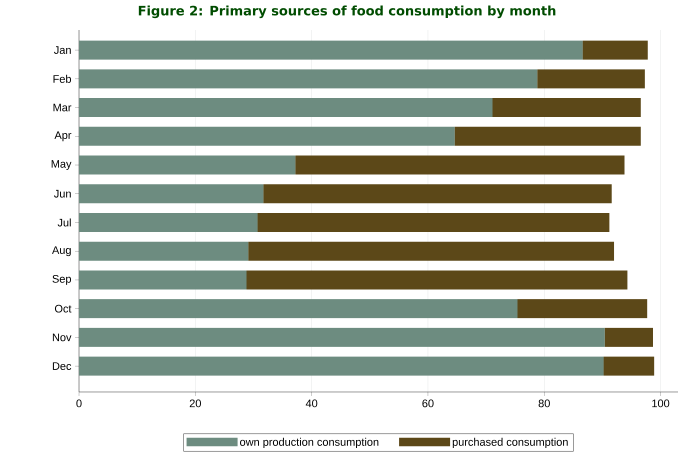 Image resolution: width=694 pixels, height=466 pixels. Describe the element at coordinates (62, 338) in the screenshot. I see `y-tick-label: Nov` at that location.